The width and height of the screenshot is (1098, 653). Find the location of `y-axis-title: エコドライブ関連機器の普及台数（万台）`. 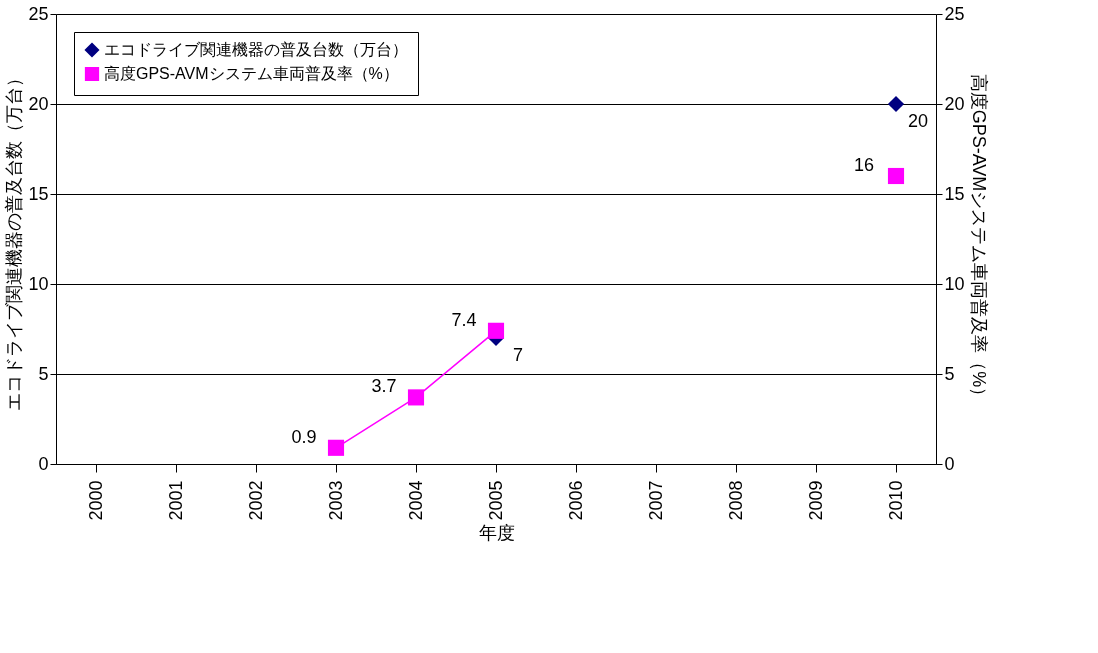

y-axis-title: エコドライブ関連機器の普及台数（万台） is located at coordinates (14, 239).